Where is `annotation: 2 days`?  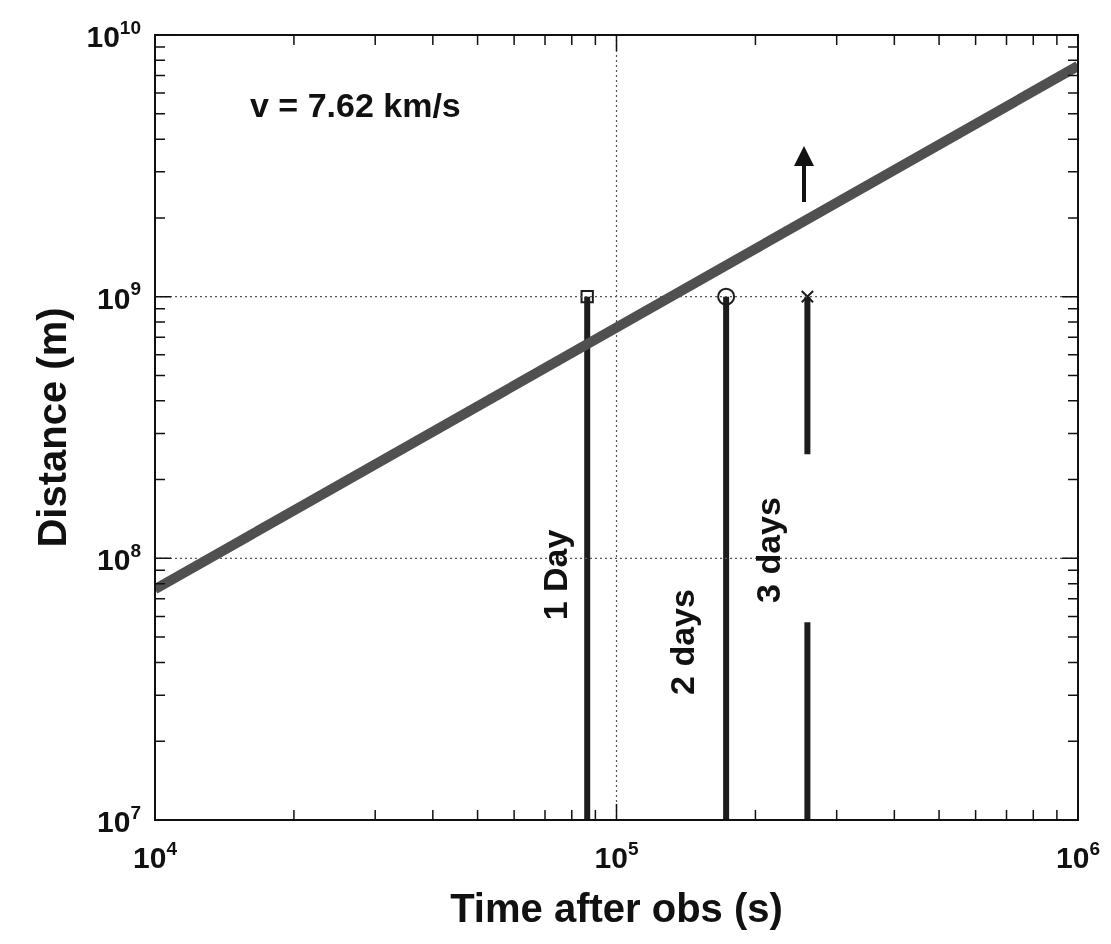
annotation: 2 days is located at coordinates (682, 642).